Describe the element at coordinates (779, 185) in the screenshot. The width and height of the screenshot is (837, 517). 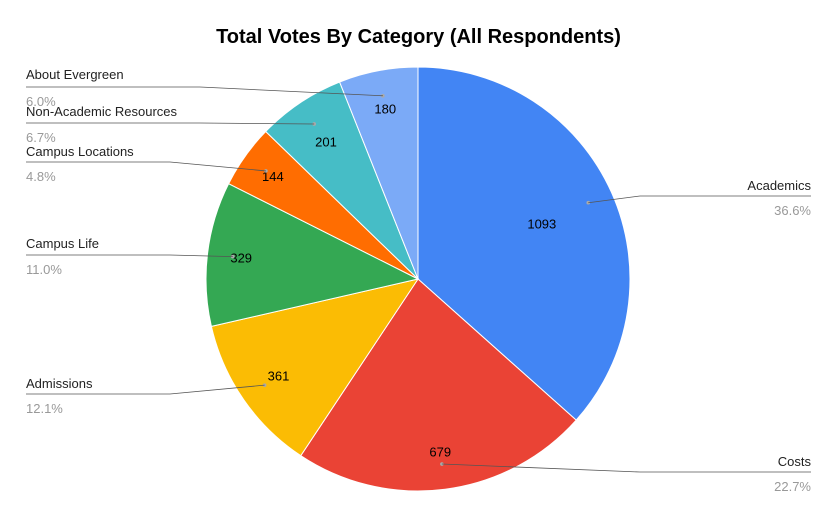
I see `callout-category-label: Academics` at that location.